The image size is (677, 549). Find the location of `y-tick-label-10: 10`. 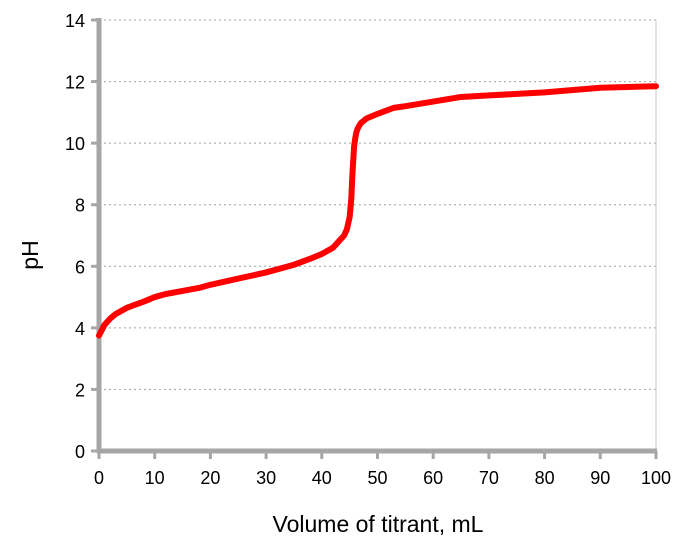

y-tick-label-10: 10 is located at coordinates (75, 144).